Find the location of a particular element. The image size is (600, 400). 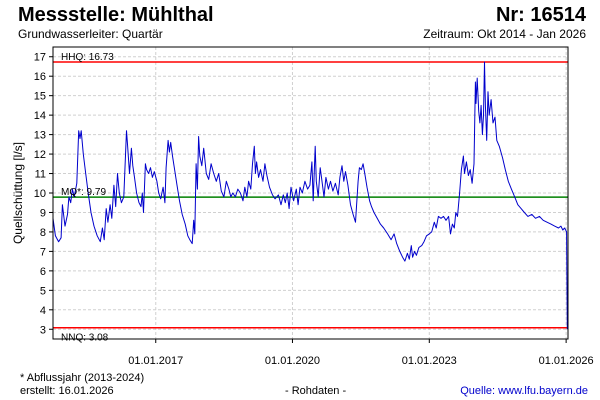

y-tick-label: 4 is located at coordinates (43, 311).